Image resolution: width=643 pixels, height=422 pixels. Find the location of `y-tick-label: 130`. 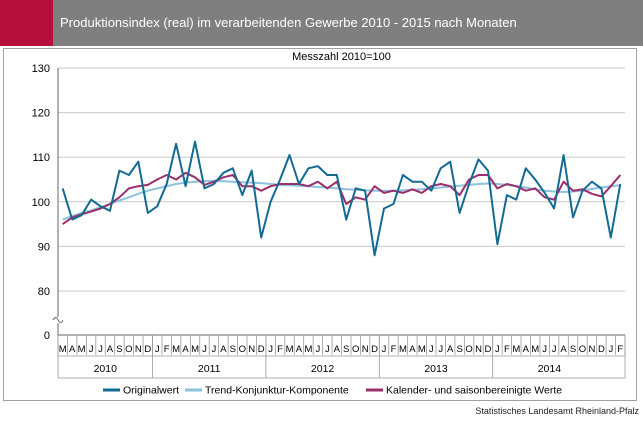

y-tick-label: 130 is located at coordinates (41, 69).